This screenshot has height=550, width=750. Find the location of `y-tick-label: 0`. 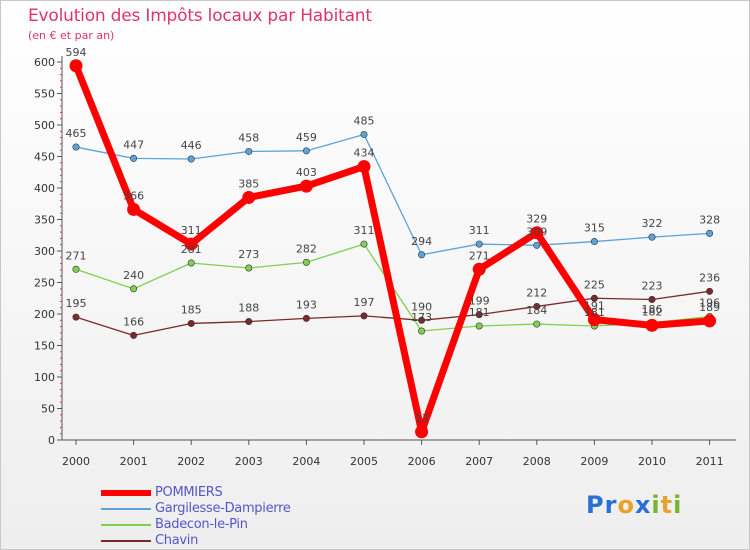

y-tick-label: 0 is located at coordinates (51, 440).